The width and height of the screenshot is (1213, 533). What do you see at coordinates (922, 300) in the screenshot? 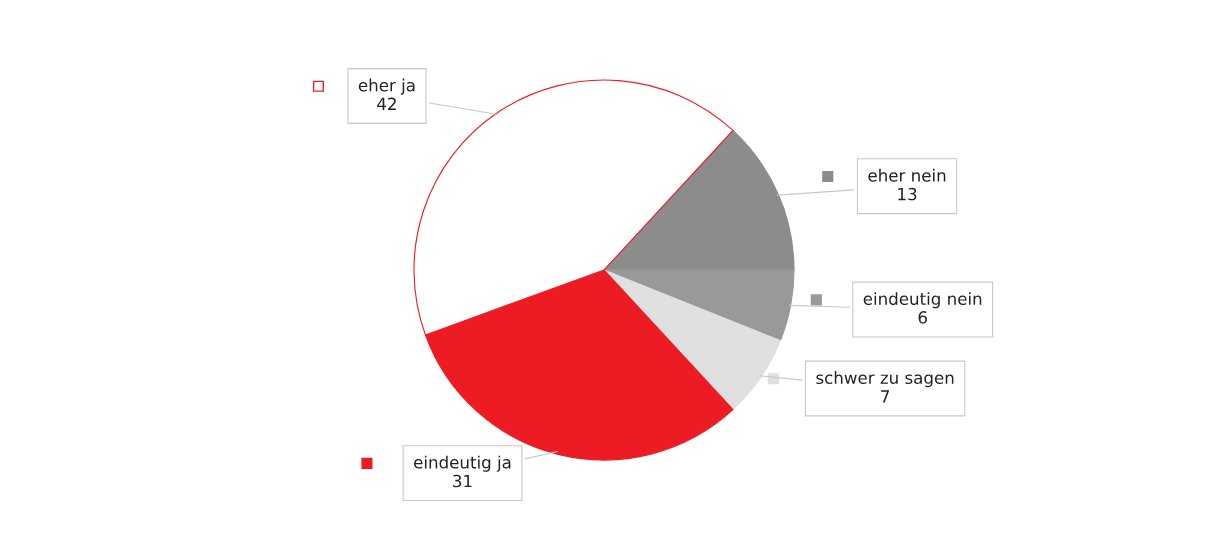
I see `slice-label: eindeutig nein` at bounding box center [922, 300].